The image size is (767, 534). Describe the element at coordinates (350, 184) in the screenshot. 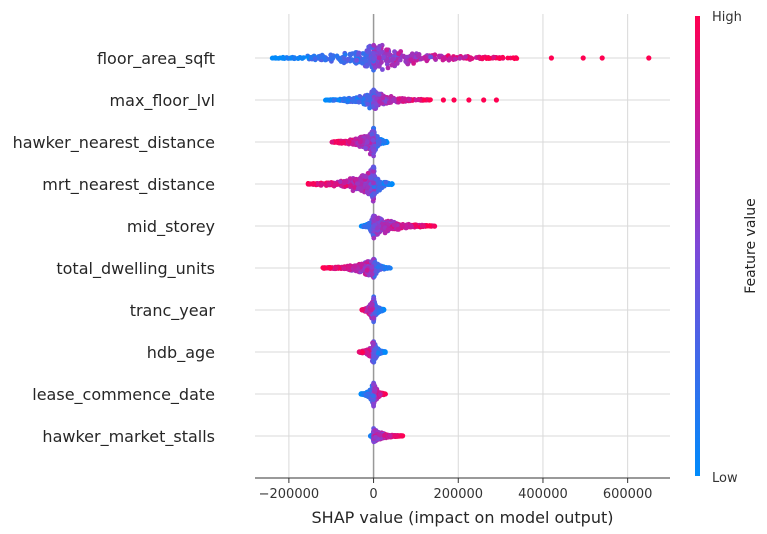

I see `feature-swarm-mrt_nearest_distance` at that location.